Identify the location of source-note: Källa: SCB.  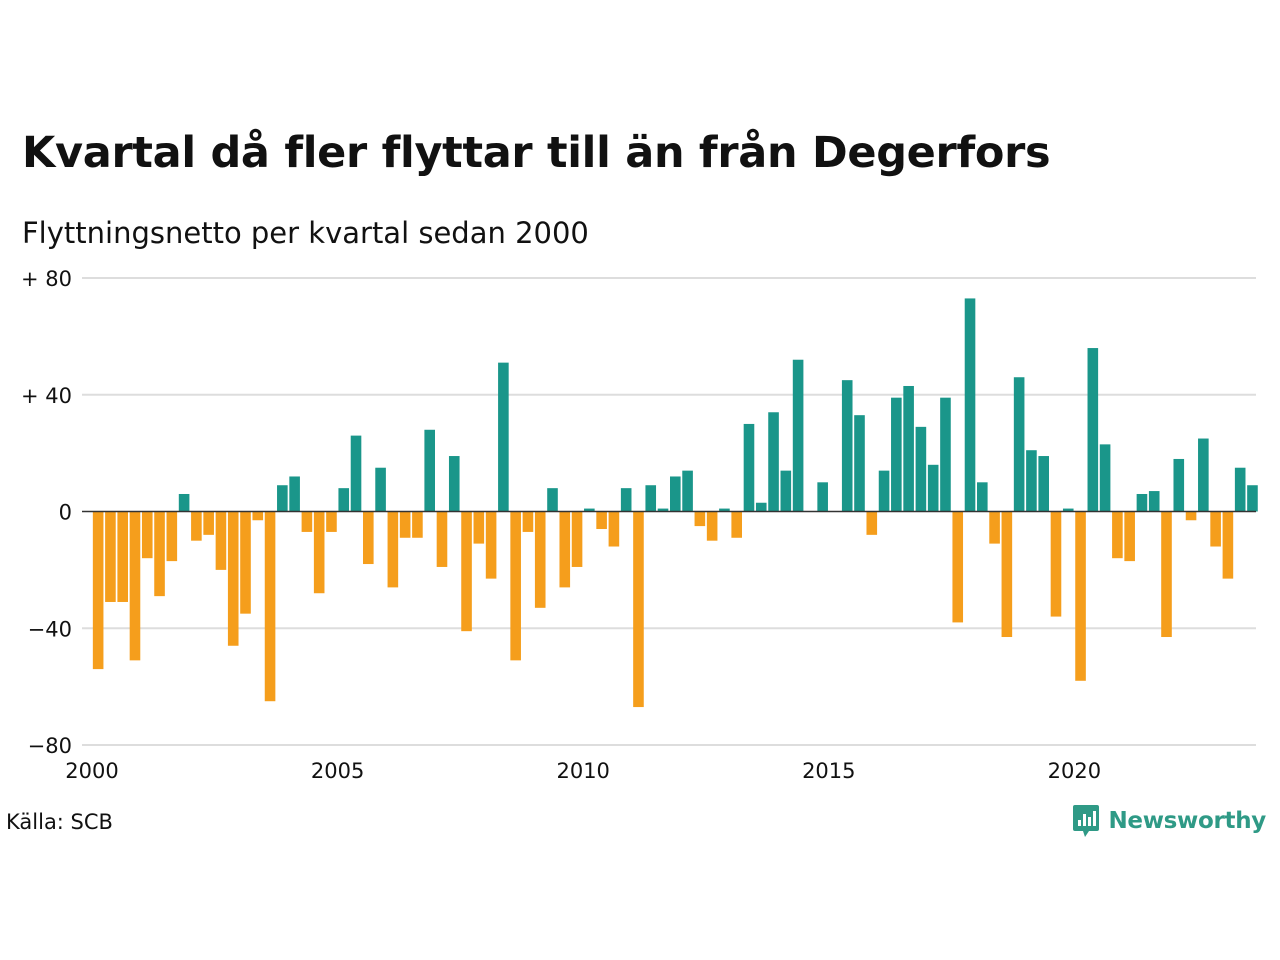
(59, 822).